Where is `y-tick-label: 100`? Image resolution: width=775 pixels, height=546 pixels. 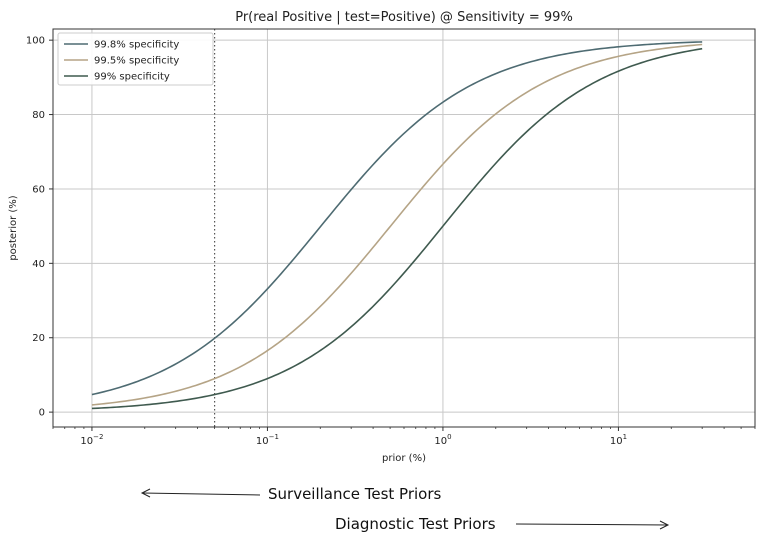 y-tick-label: 100 is located at coordinates (35, 41).